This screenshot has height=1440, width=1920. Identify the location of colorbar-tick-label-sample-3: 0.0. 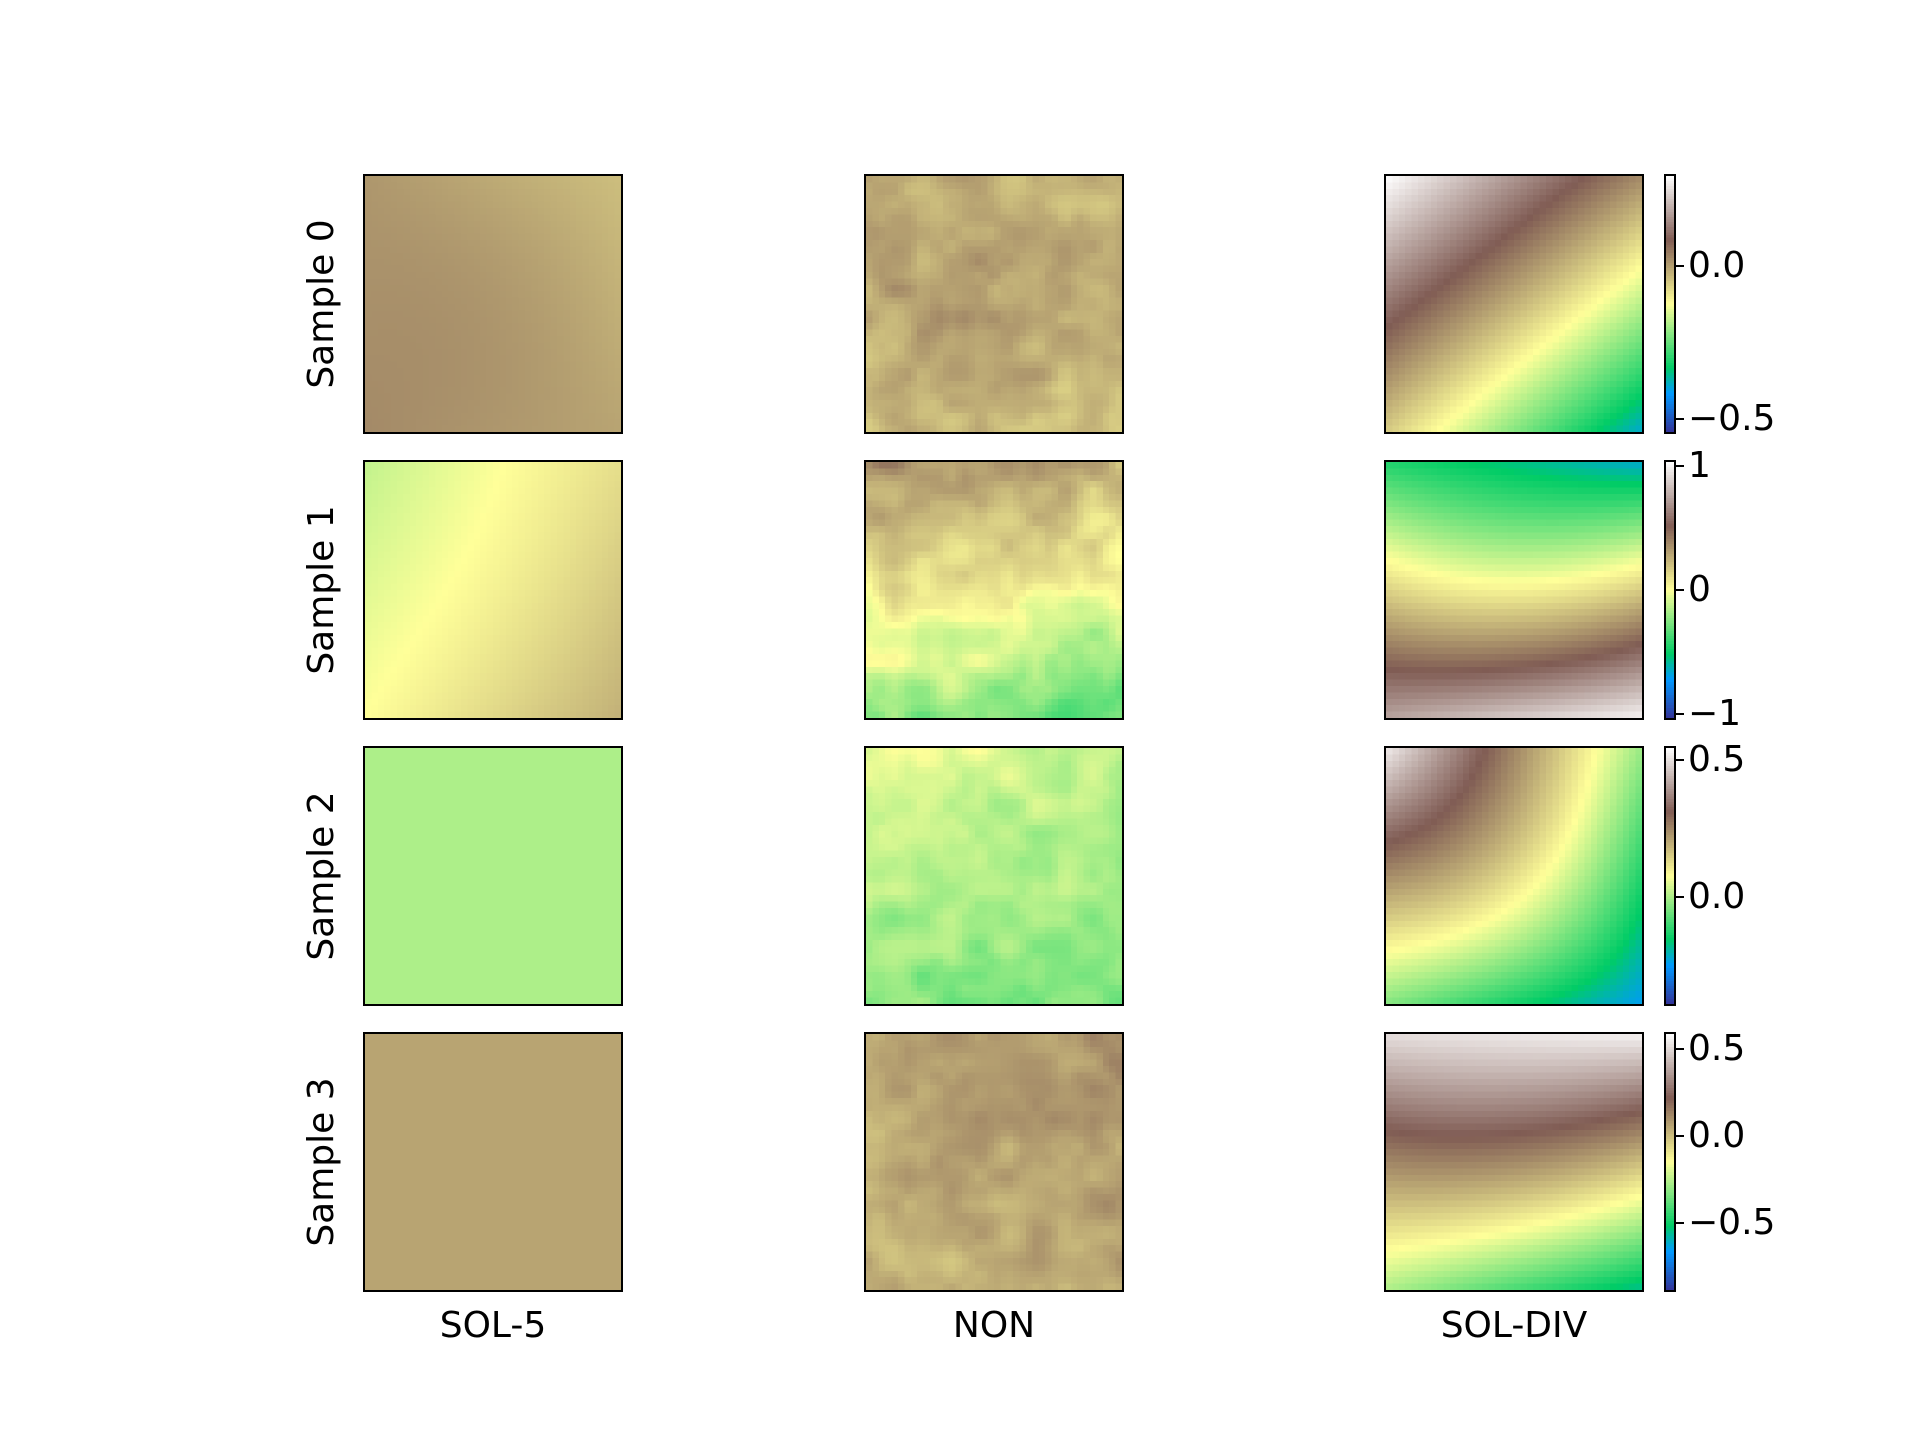
(1717, 1135).